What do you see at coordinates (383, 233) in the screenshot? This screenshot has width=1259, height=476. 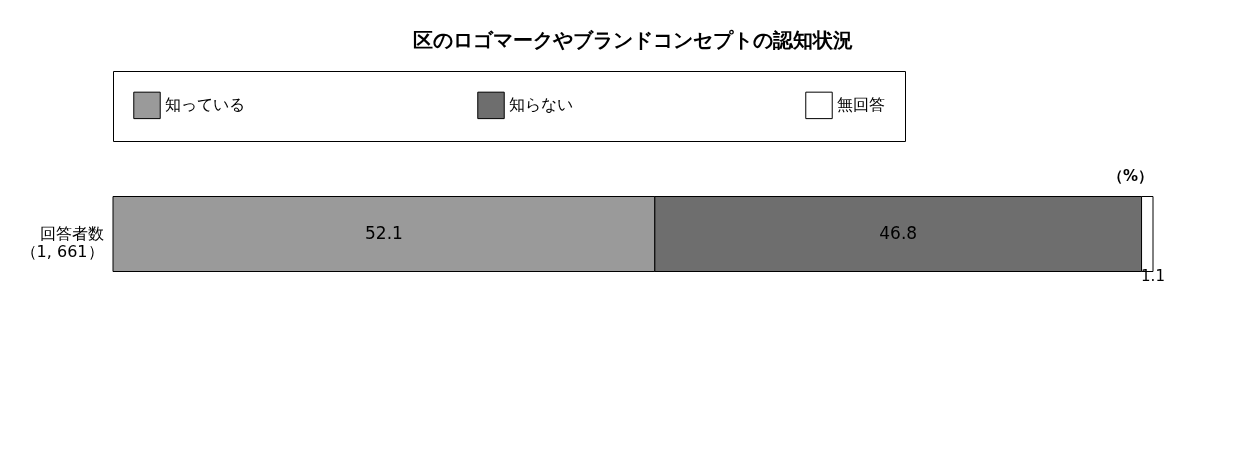 I see `data-label: 52.1` at bounding box center [383, 233].